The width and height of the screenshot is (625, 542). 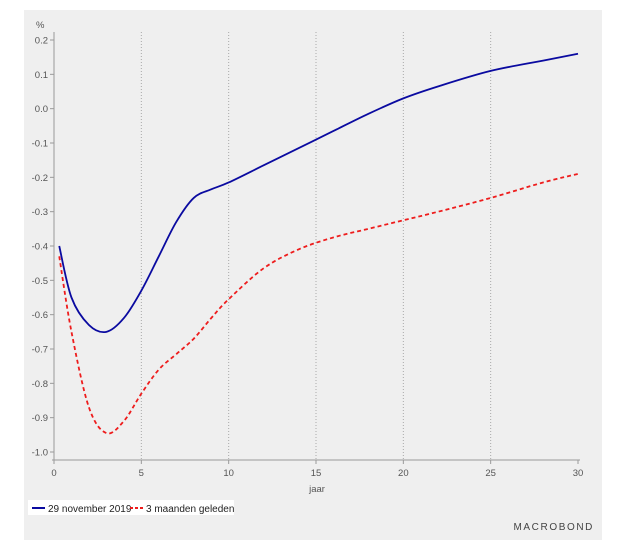 What do you see at coordinates (40, 212) in the screenshot?
I see `y-tick-label: -0.3` at bounding box center [40, 212].